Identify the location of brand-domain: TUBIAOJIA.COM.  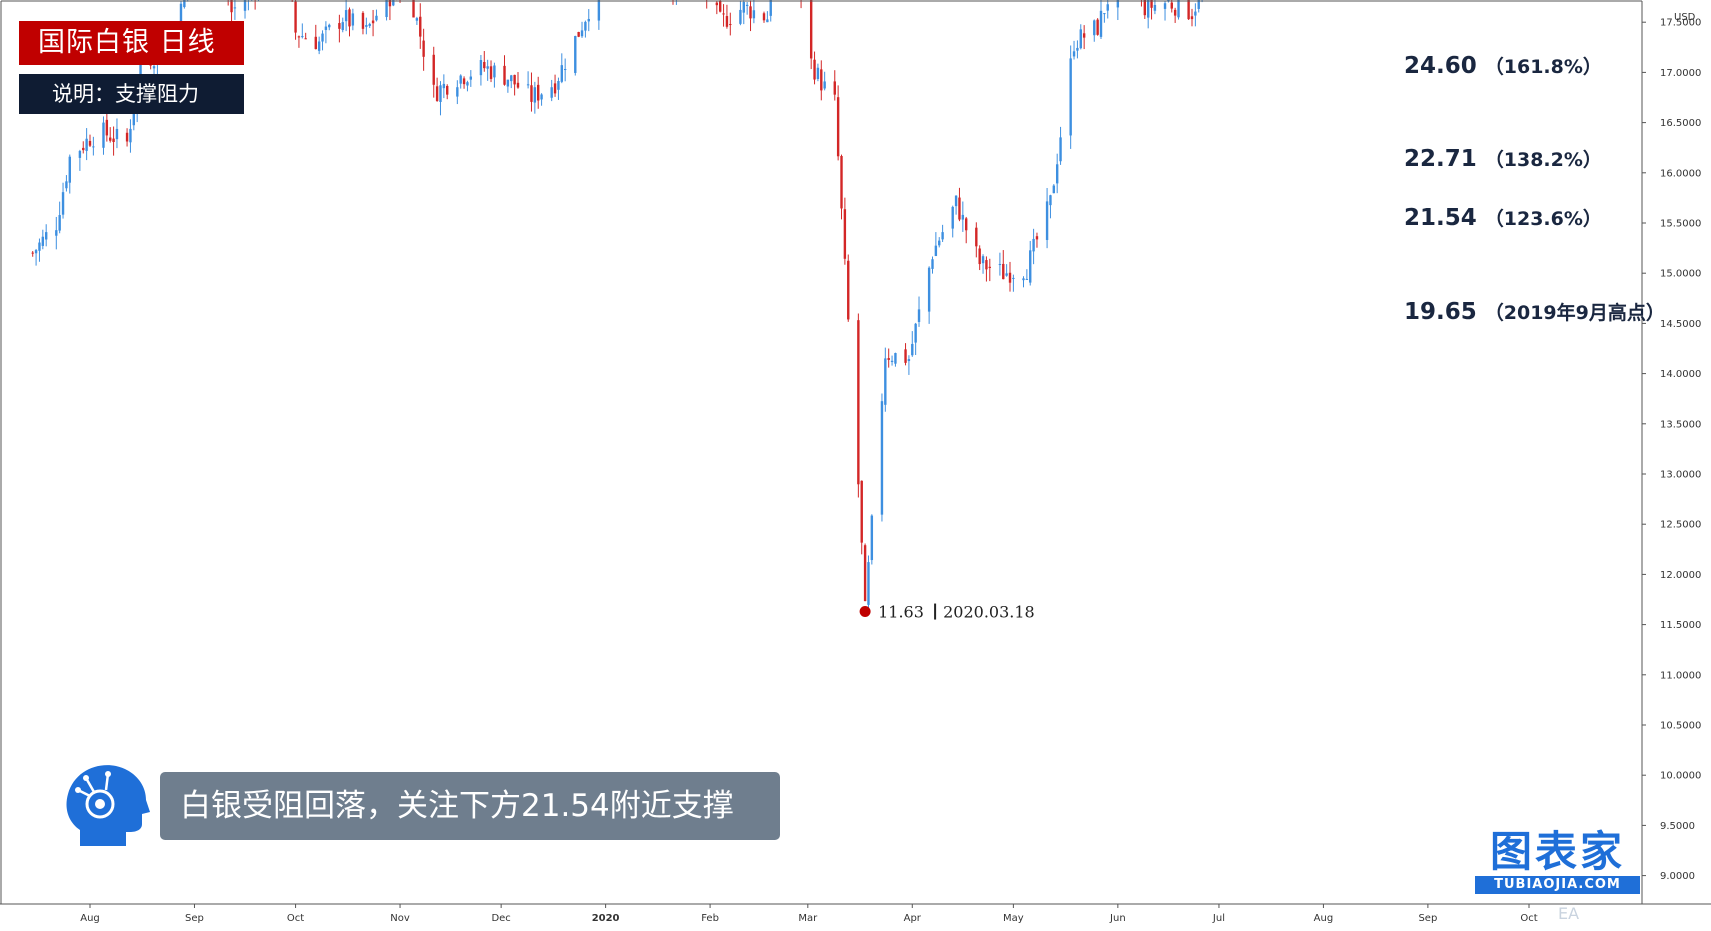
(1557, 885).